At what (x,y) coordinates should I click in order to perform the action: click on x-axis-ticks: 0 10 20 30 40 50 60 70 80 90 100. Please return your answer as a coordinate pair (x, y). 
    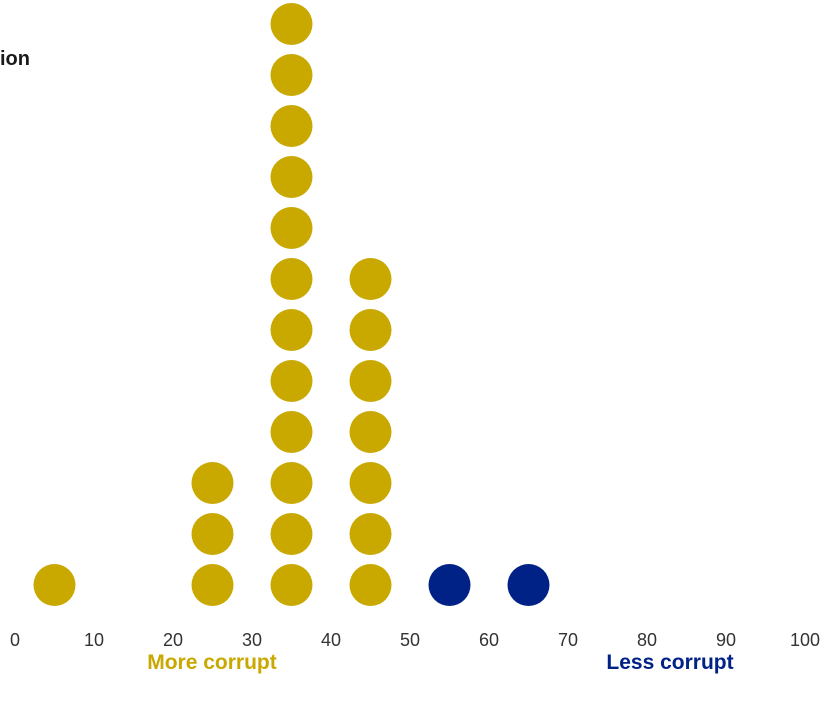
    Looking at the image, I should click on (415, 640).